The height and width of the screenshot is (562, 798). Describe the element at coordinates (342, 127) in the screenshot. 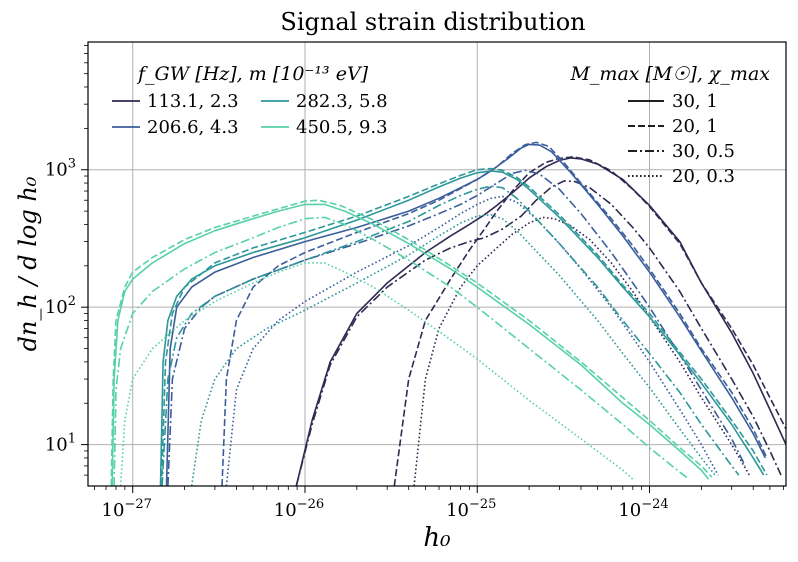

I see `legend-color-label: 450.5, 9.3` at that location.